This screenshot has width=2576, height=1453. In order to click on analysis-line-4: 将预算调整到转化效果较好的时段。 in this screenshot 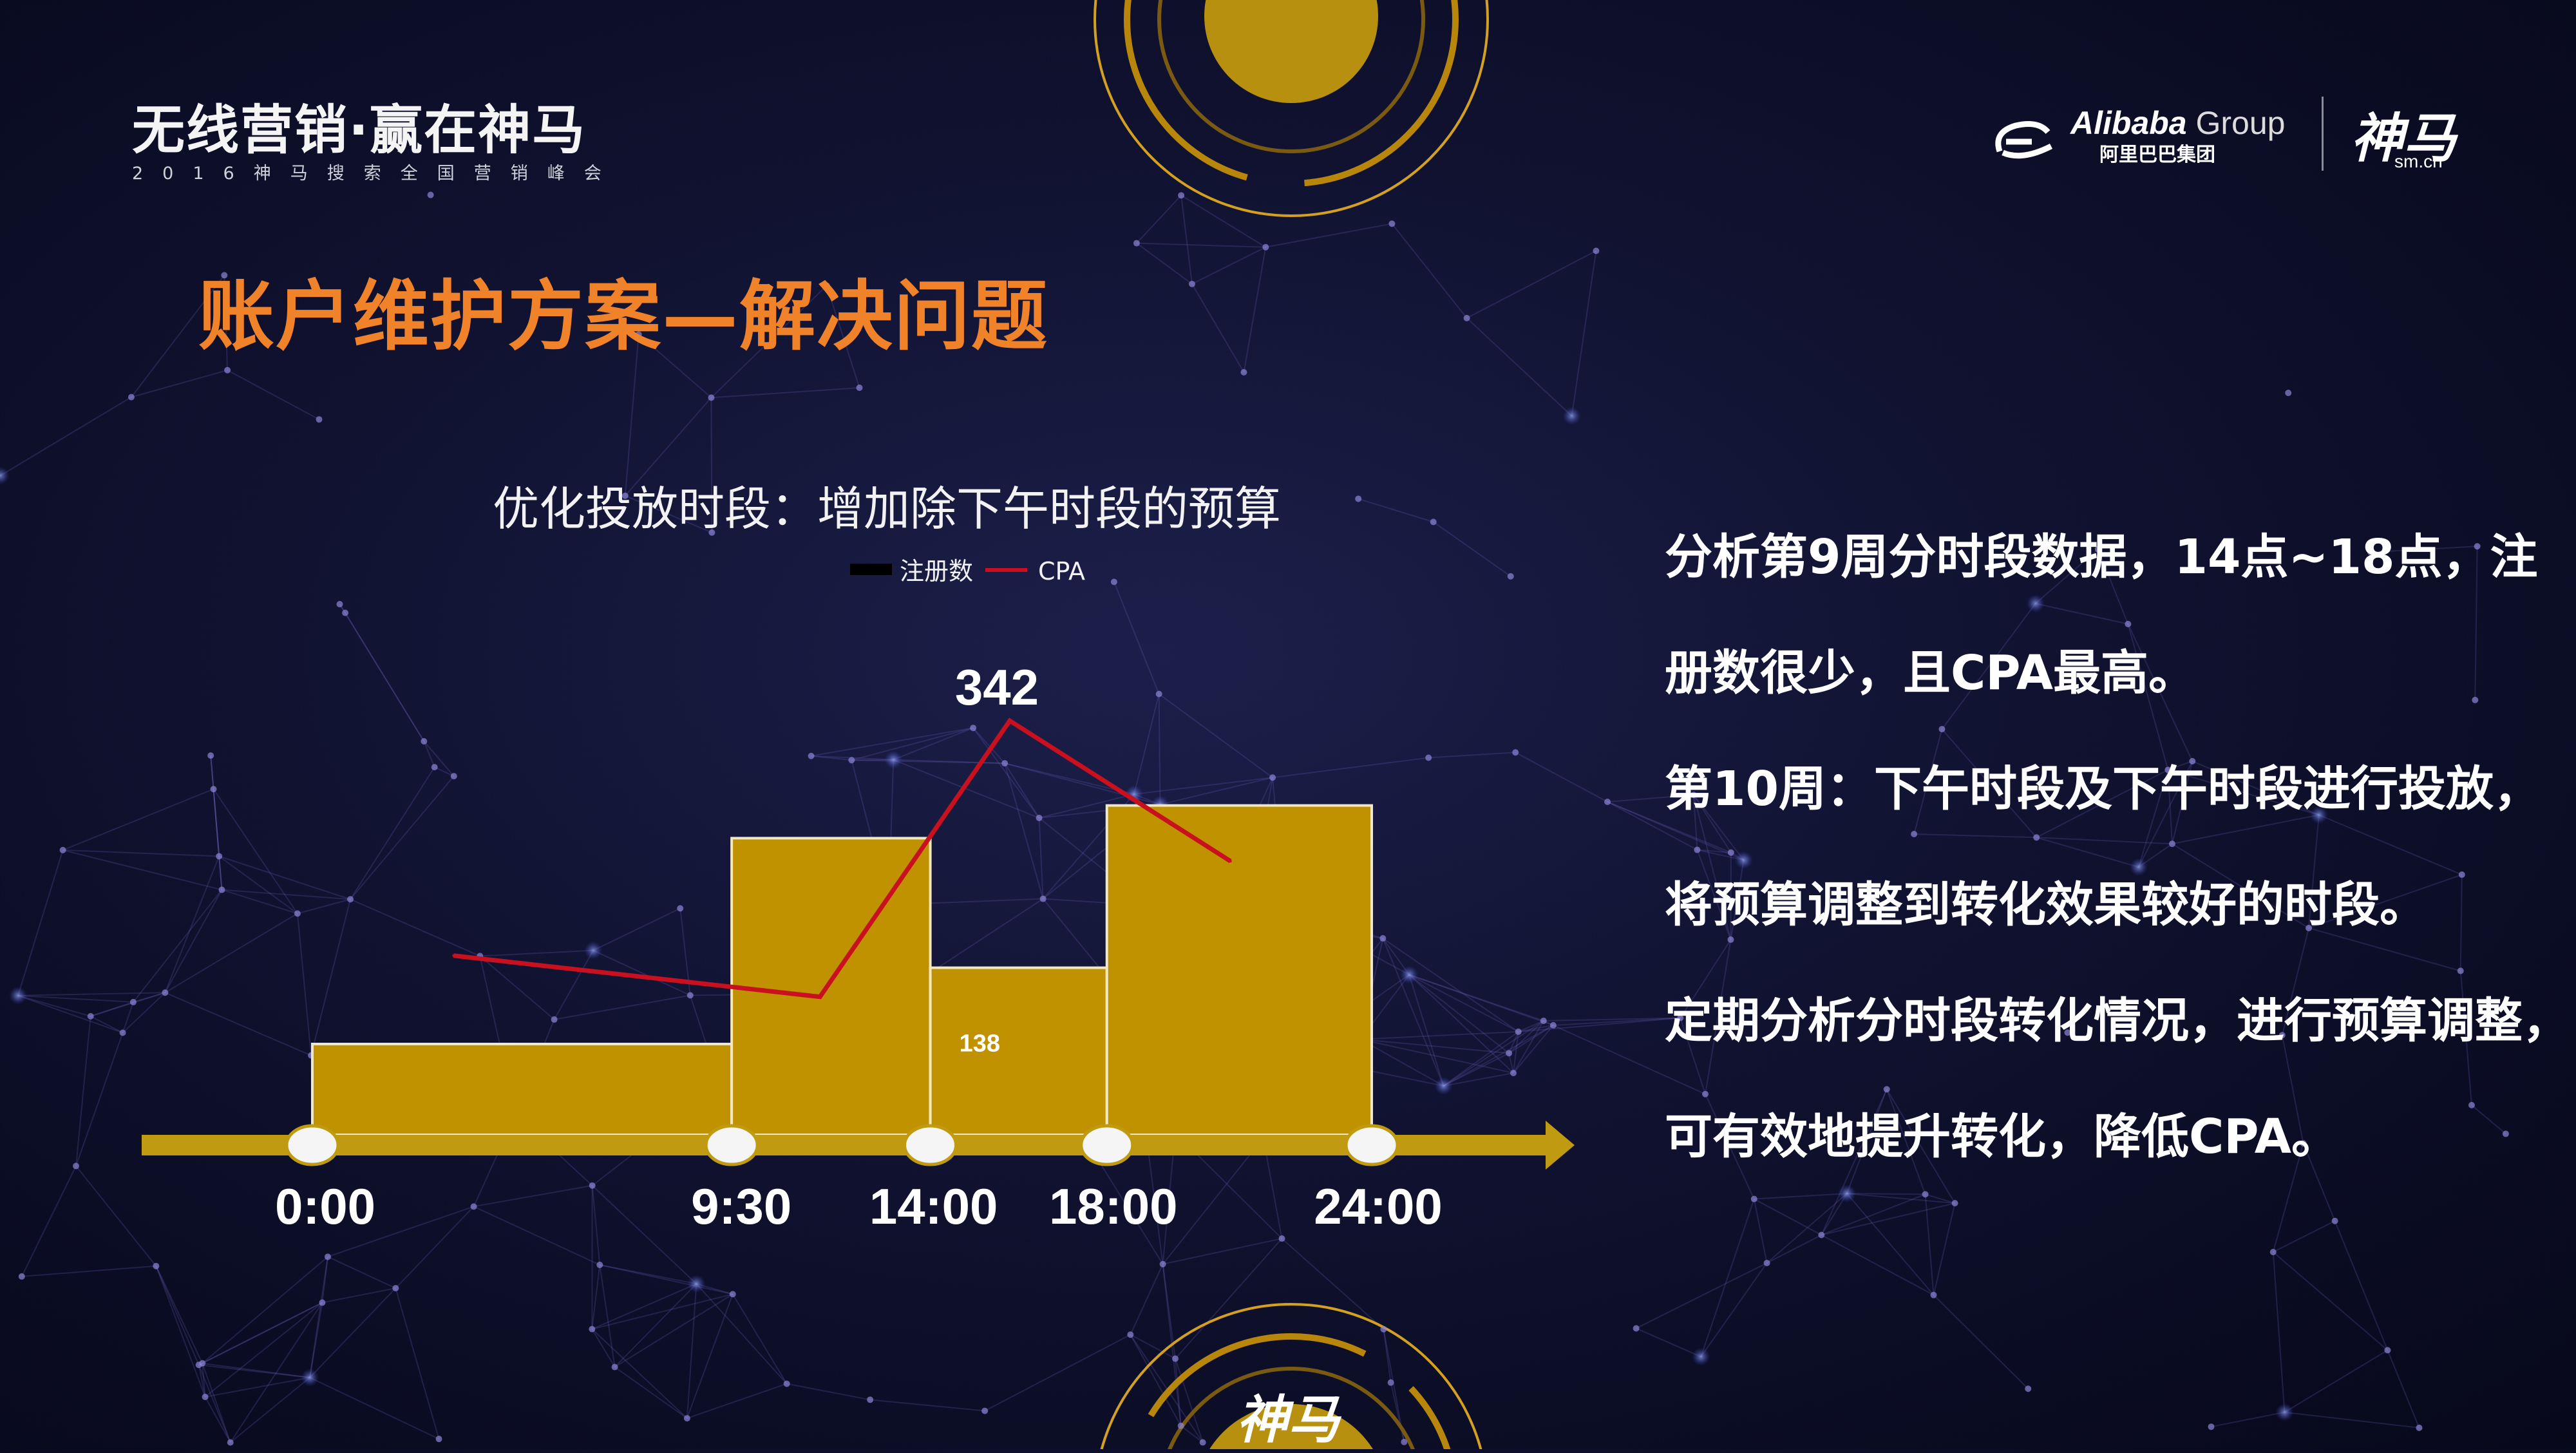, I will do `click(2115, 927)`.